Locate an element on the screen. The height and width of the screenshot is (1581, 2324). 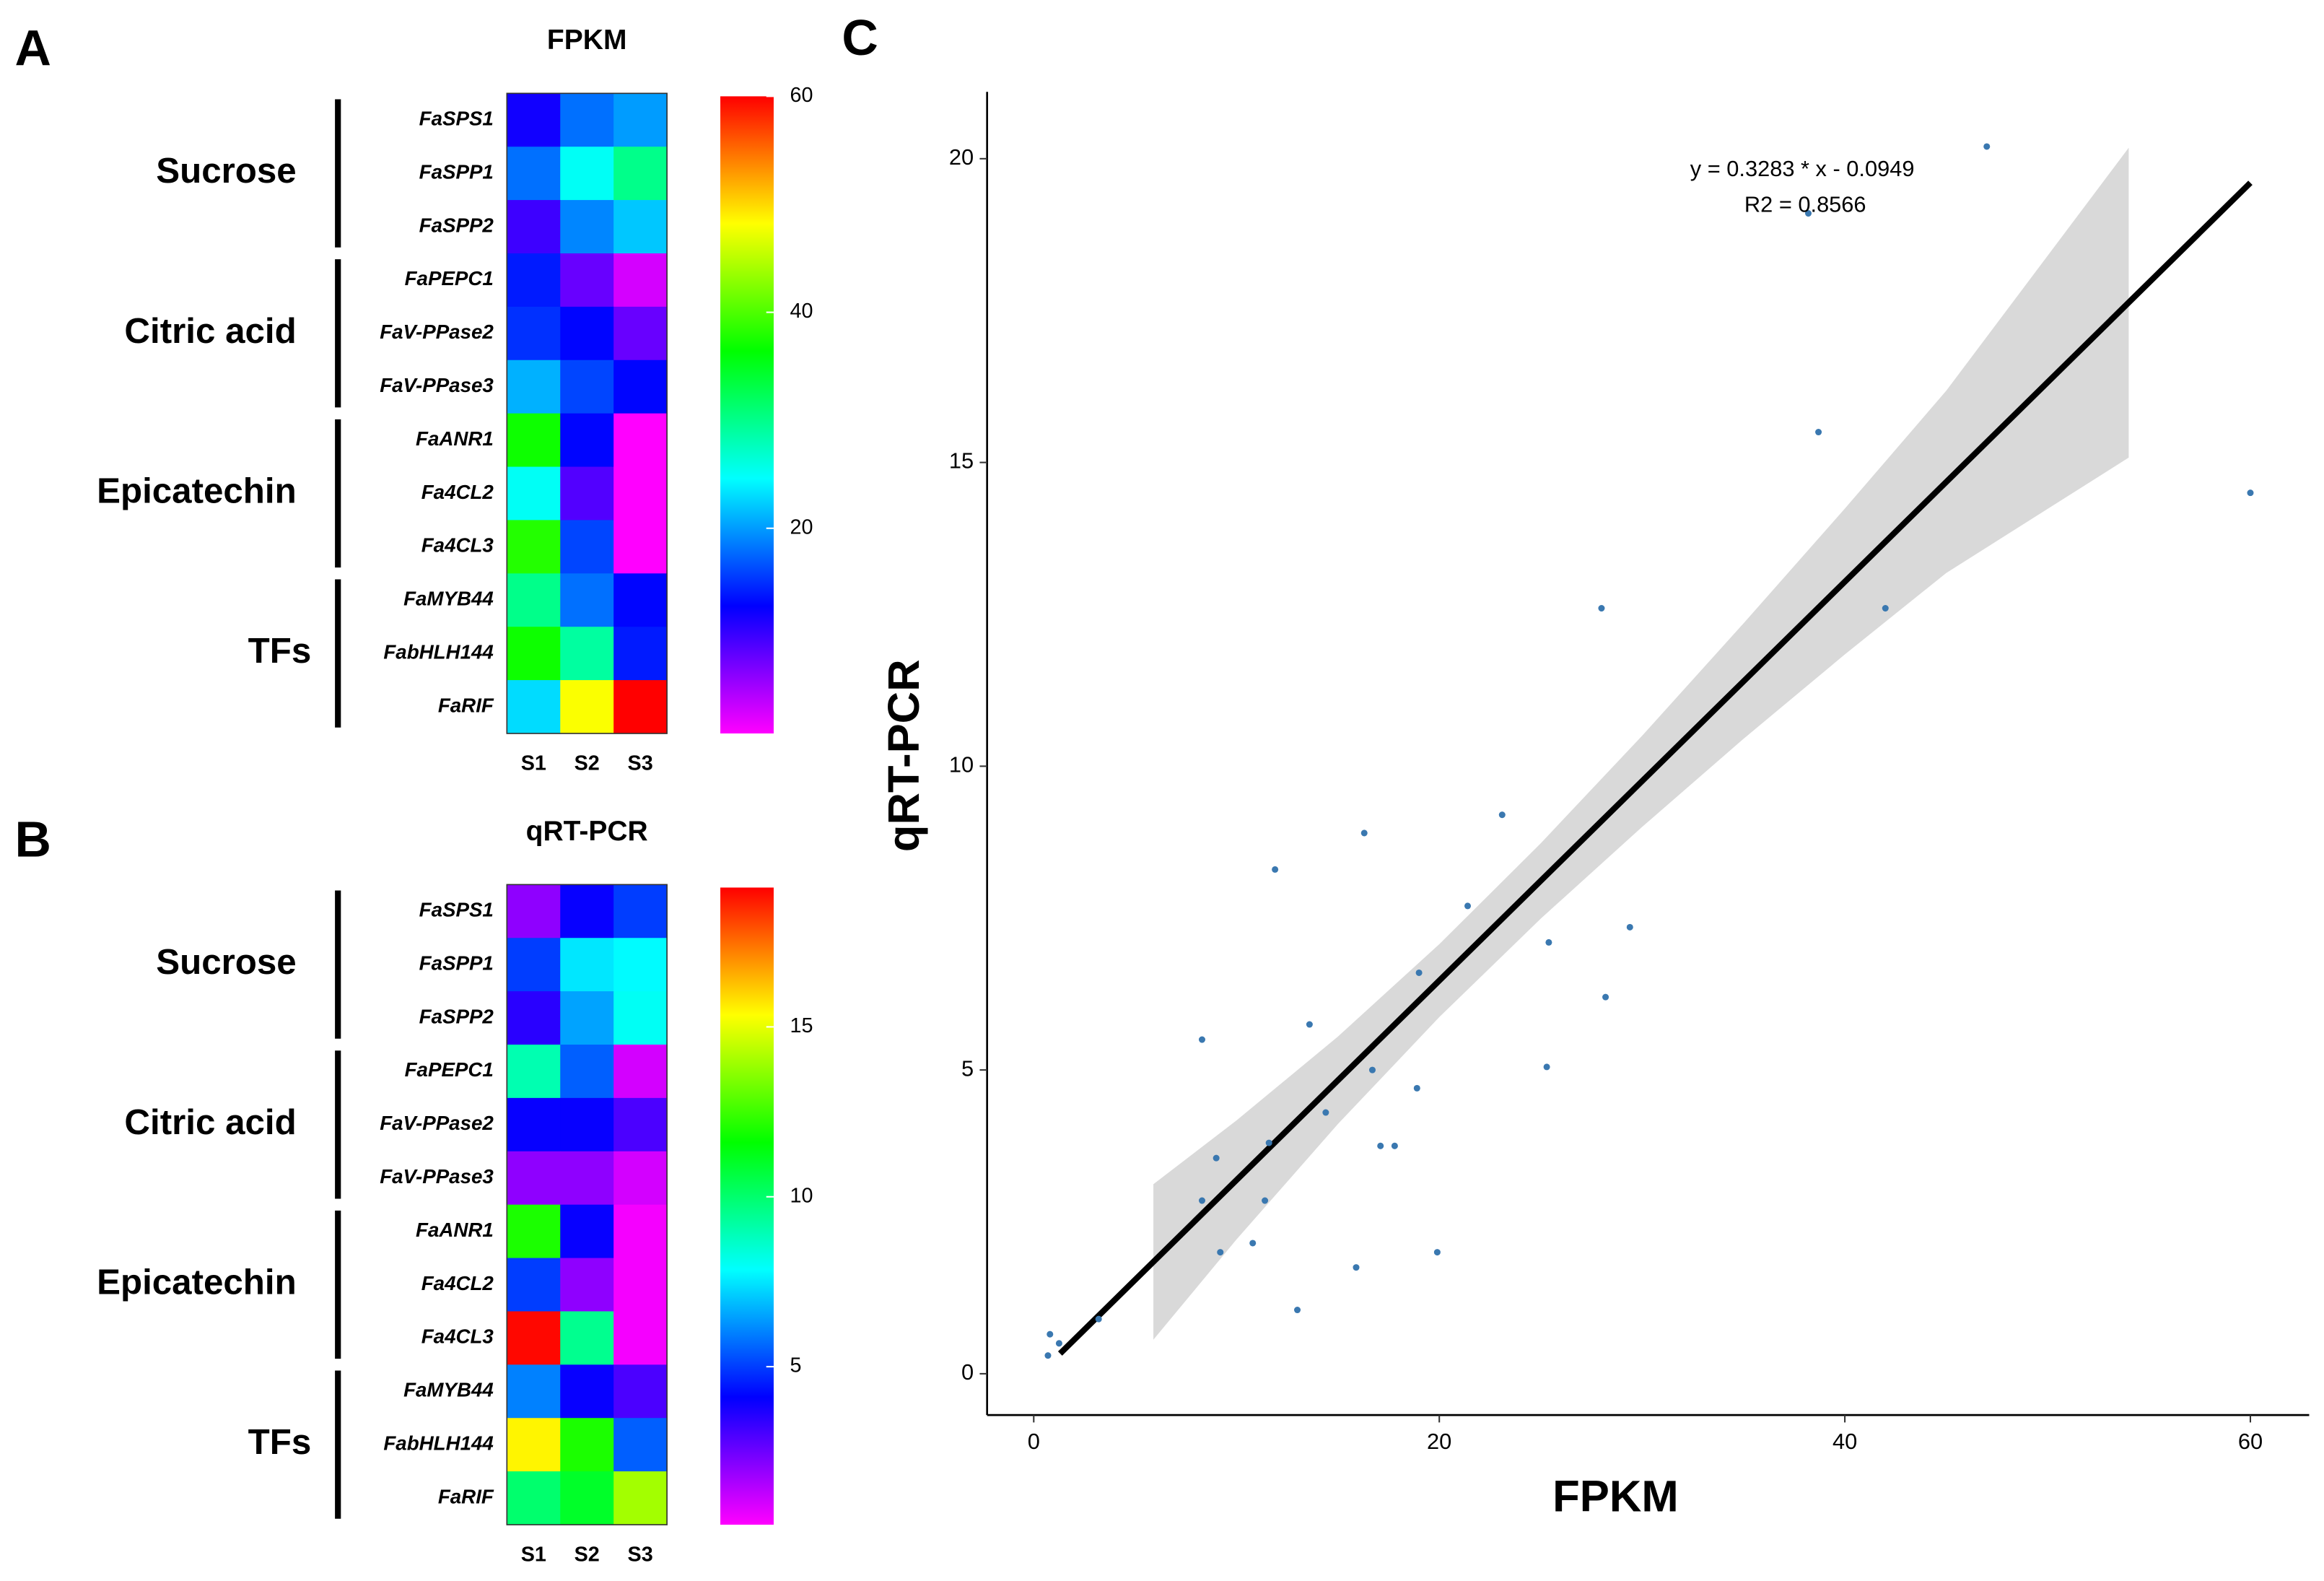
row-label: FaV-PPase2 is located at coordinates (437, 1123).